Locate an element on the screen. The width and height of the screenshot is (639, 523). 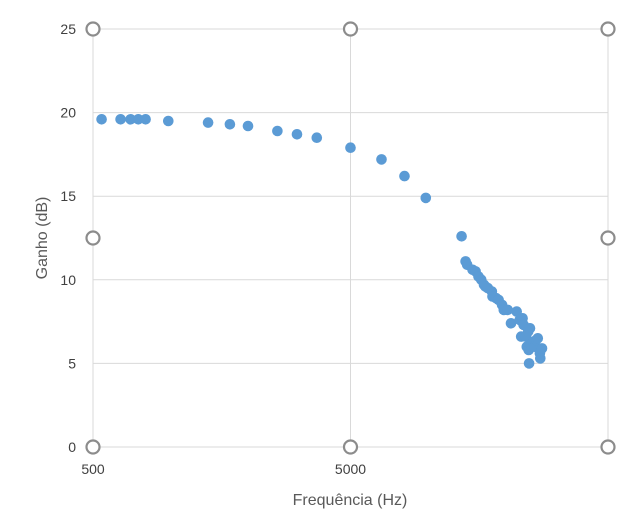
y-tick-label: 25 is located at coordinates (68, 29).